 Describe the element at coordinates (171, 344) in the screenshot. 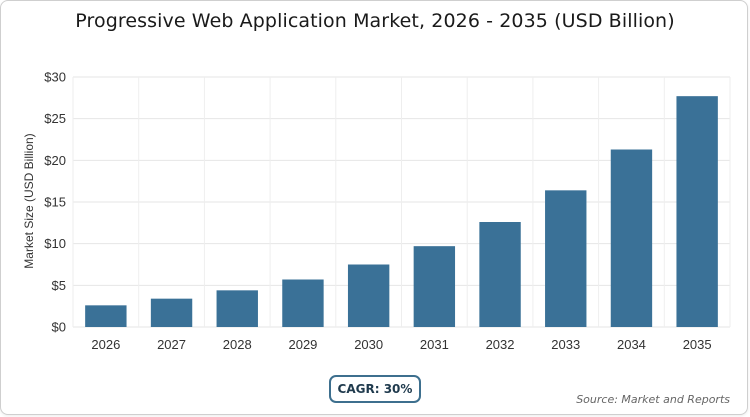

I see `x-tick-label: 2027` at that location.